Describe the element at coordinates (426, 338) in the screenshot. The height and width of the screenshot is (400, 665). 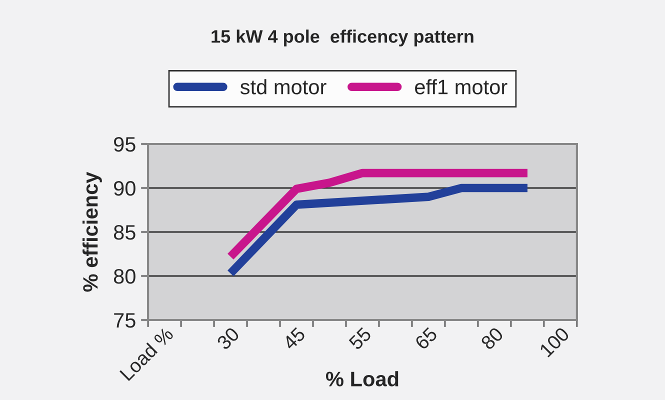
I see `x-tick-label: 65` at that location.